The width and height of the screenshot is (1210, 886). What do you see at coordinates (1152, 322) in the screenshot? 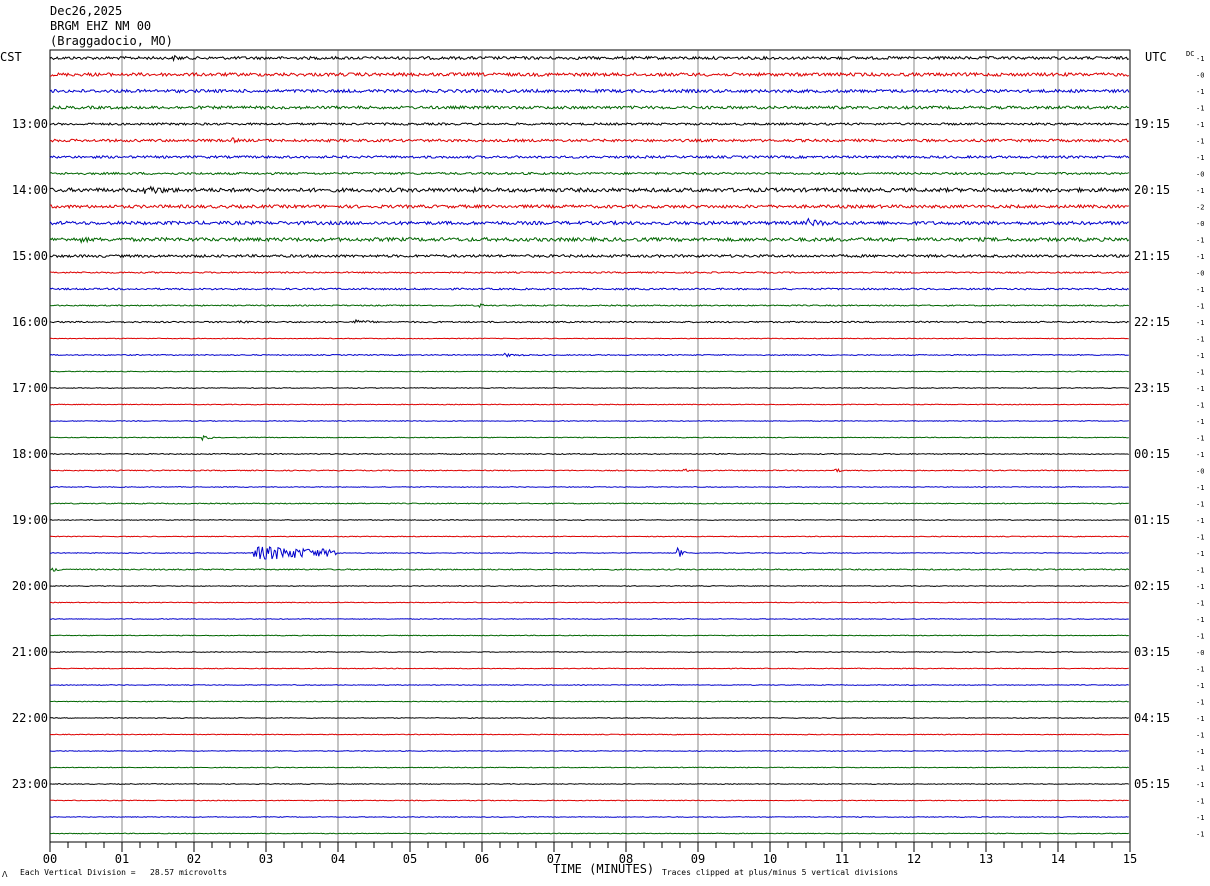
I see `right-hour-label: 22:15` at bounding box center [1152, 322].